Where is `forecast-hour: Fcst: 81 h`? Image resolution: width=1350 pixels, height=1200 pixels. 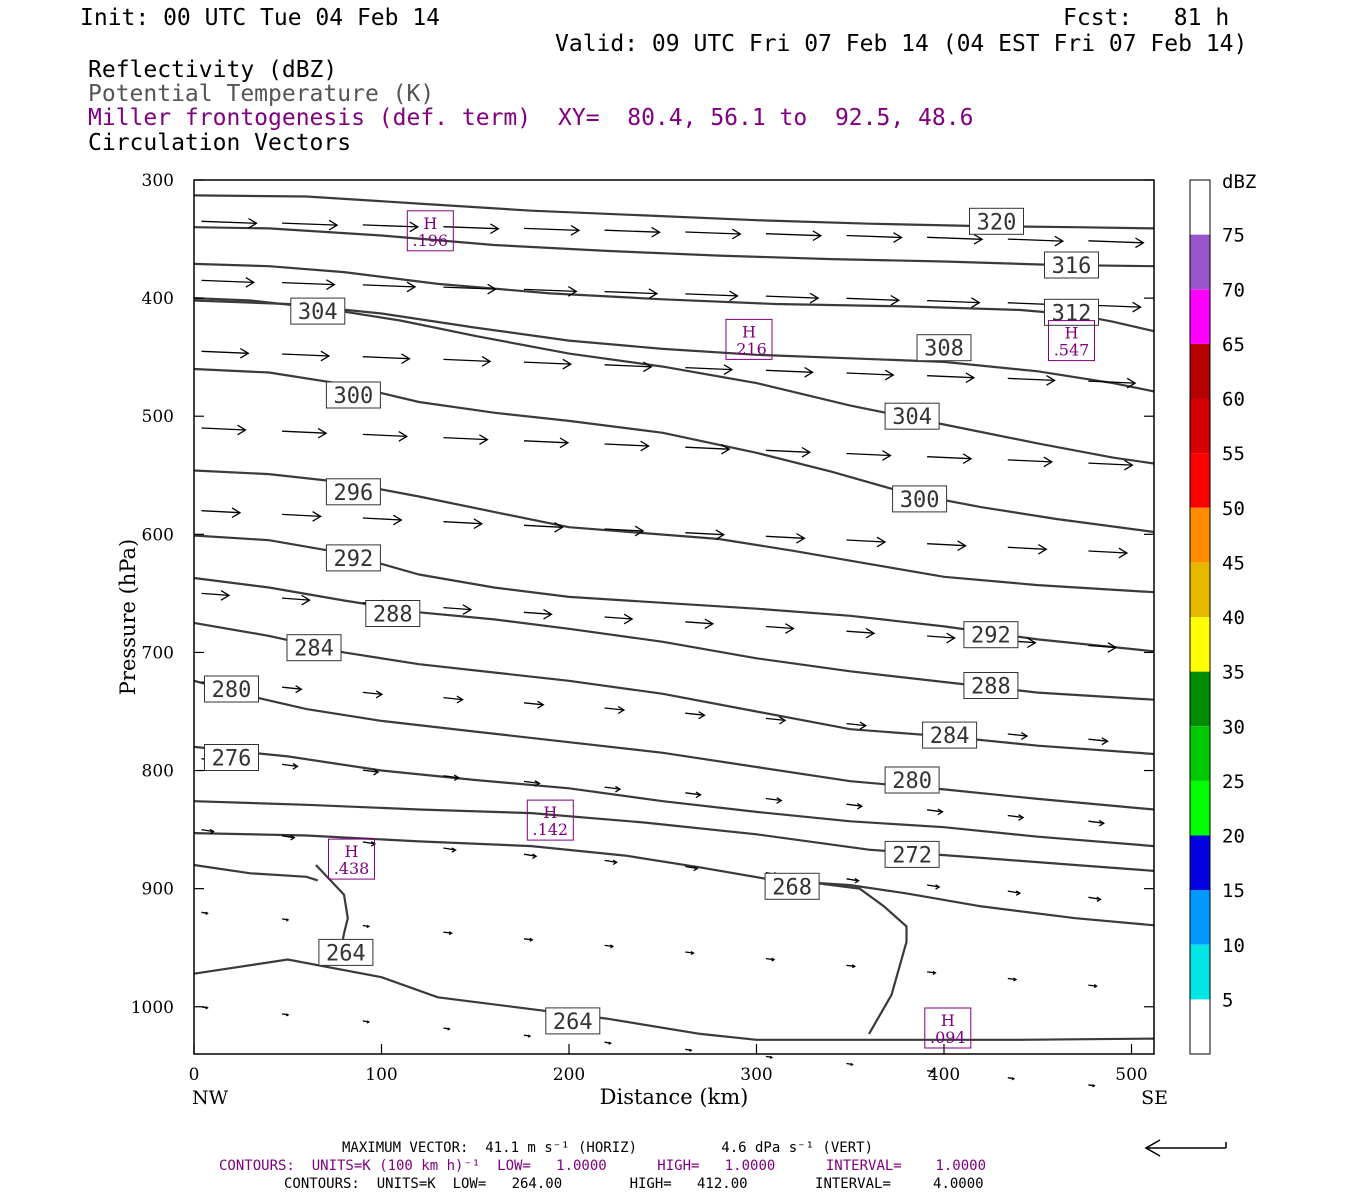 forecast-hour: Fcst: 81 h is located at coordinates (1146, 18).